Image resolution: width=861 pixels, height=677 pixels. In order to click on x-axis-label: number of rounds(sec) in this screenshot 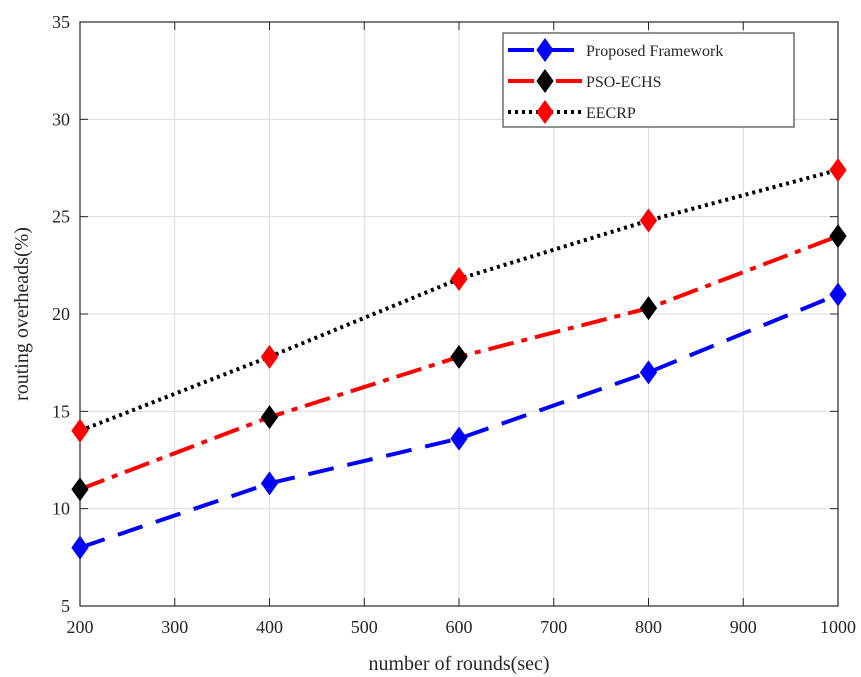, I will do `click(458, 664)`.